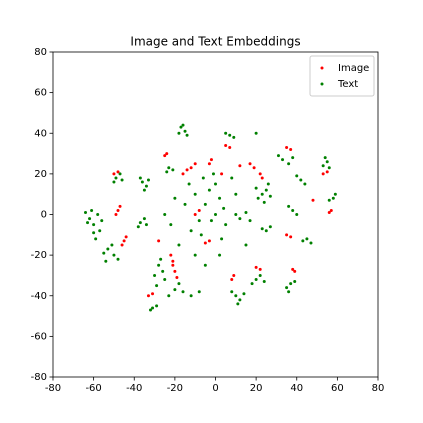 This screenshot has height=423, width=423. Describe the element at coordinates (256, 388) in the screenshot. I see `x-tick-label: 20` at that location.